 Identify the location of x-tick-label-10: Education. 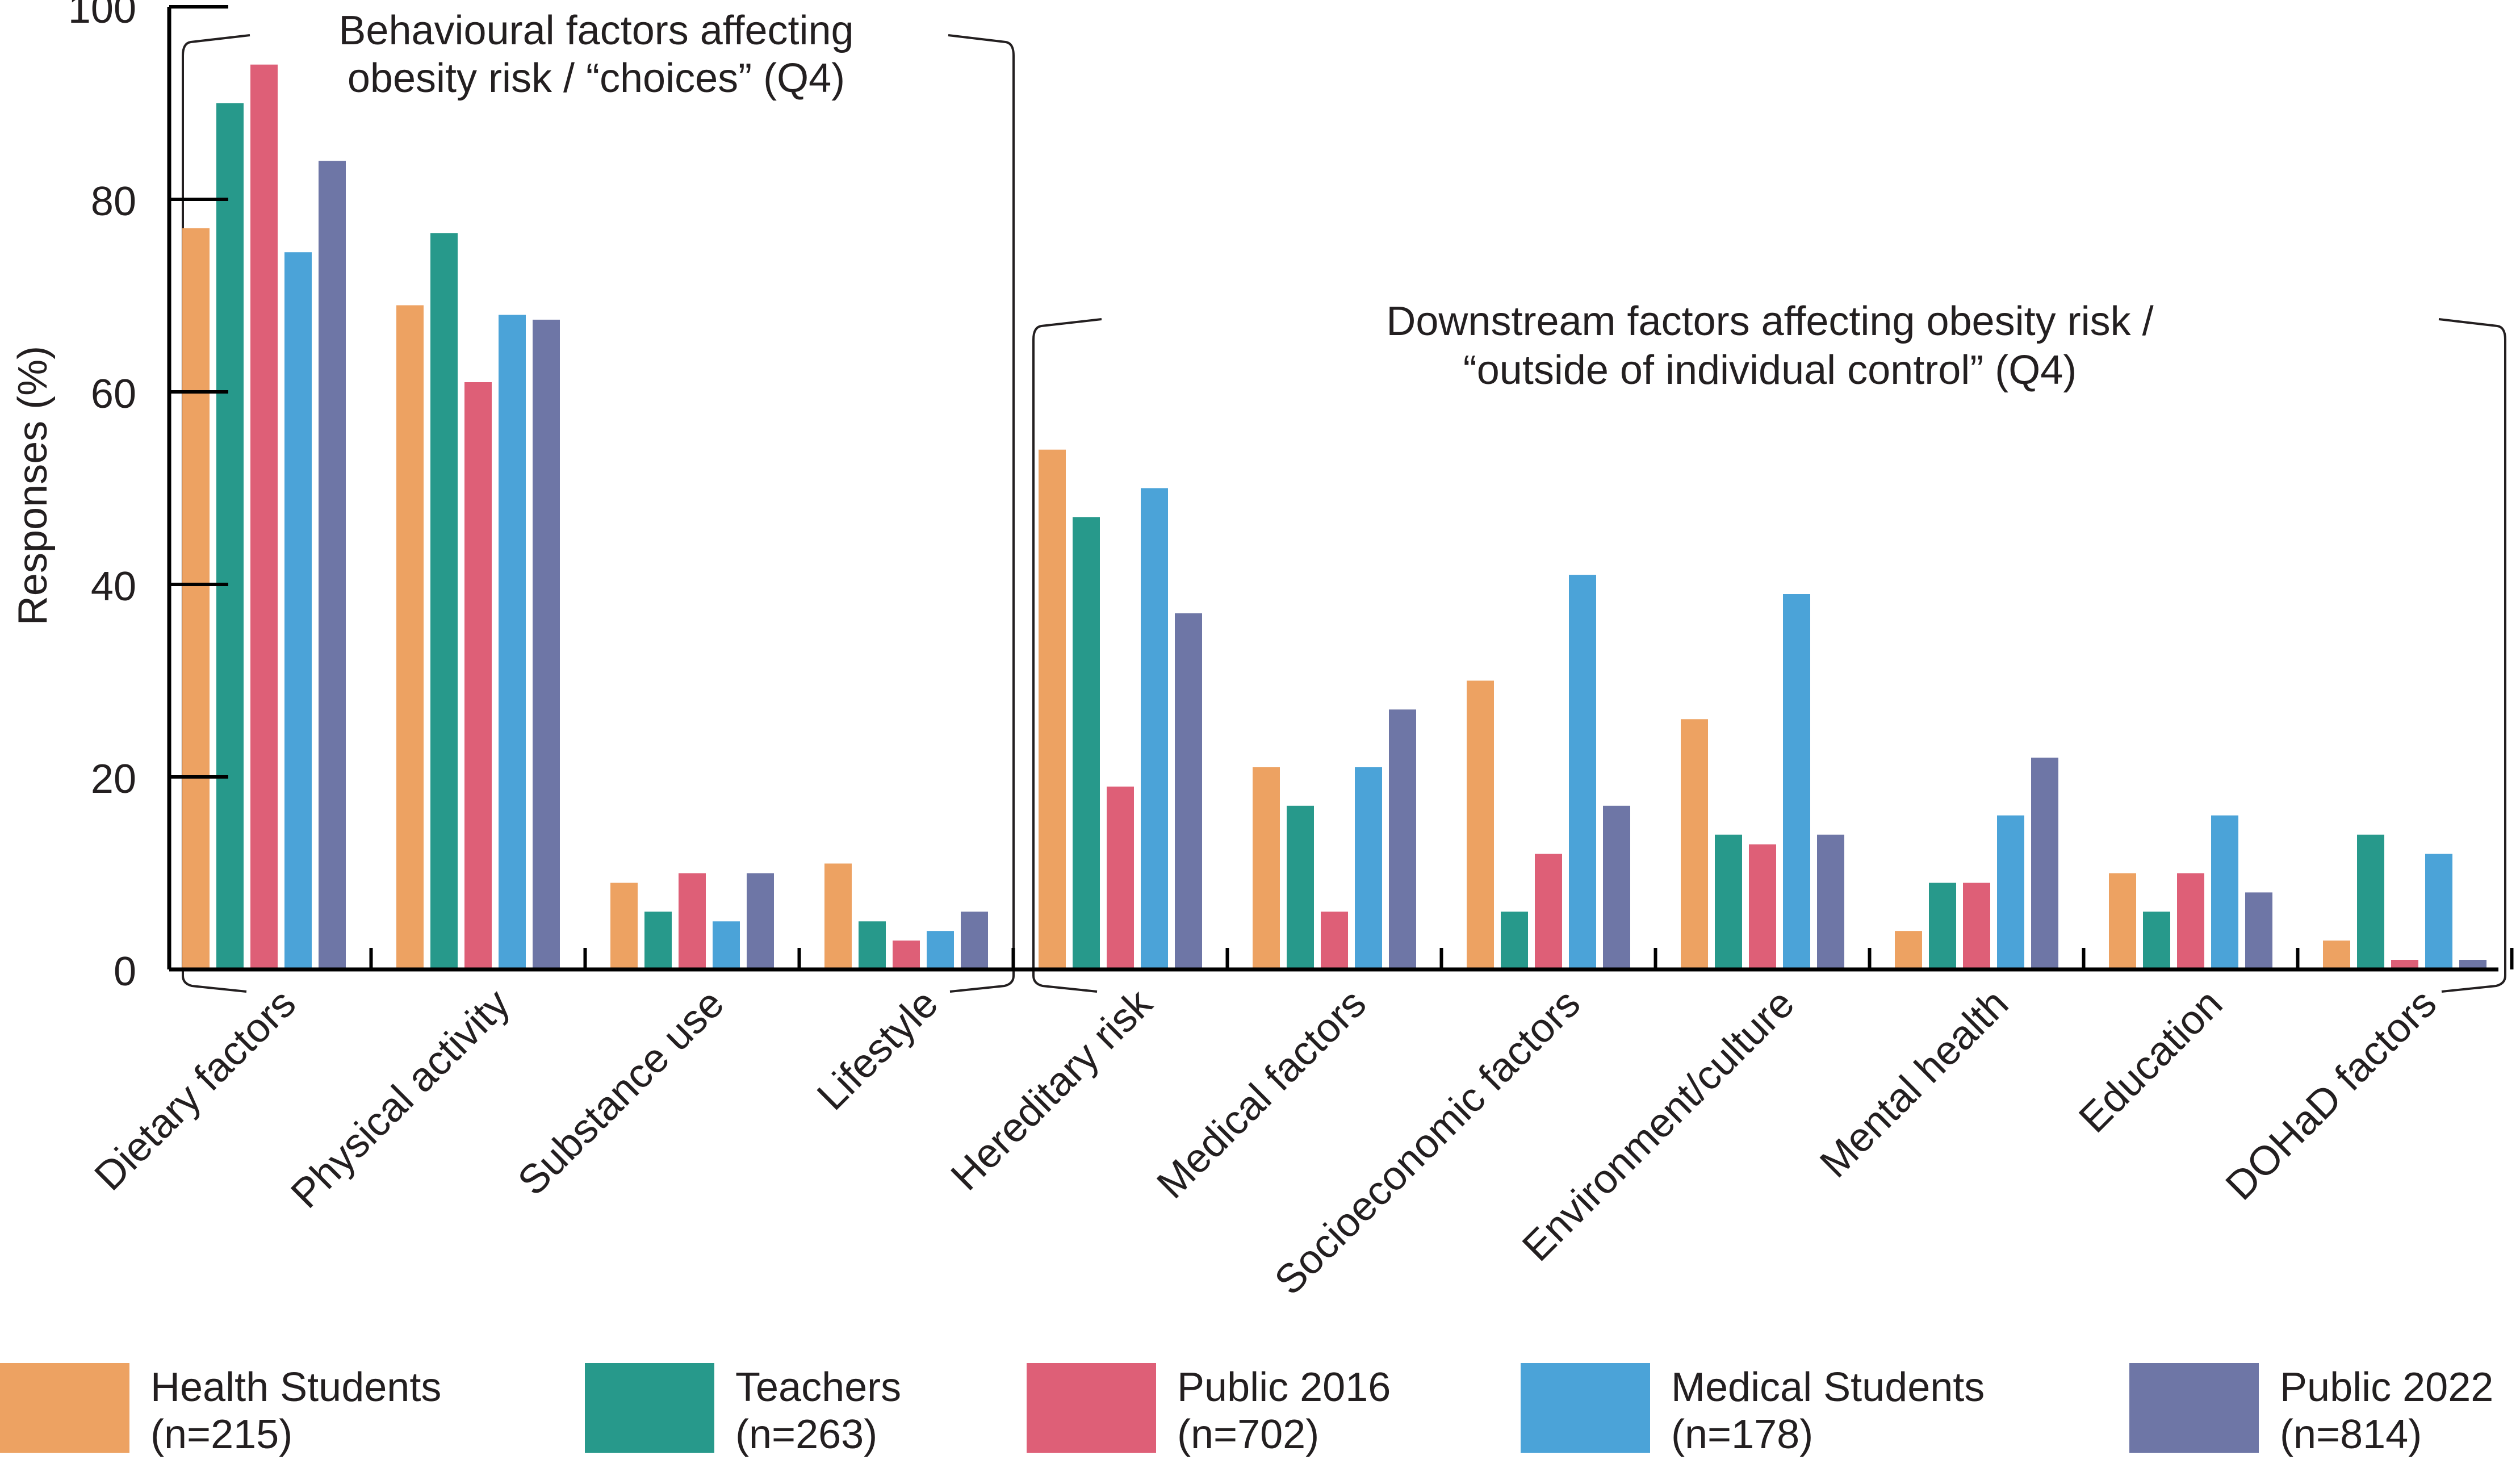
(2150, 1061).